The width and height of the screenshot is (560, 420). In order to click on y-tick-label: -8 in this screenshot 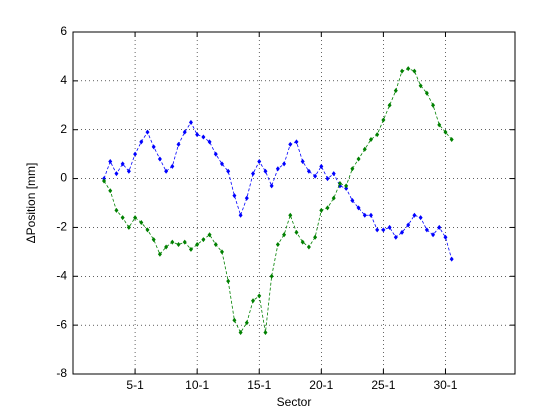, I will do `click(61, 373)`.